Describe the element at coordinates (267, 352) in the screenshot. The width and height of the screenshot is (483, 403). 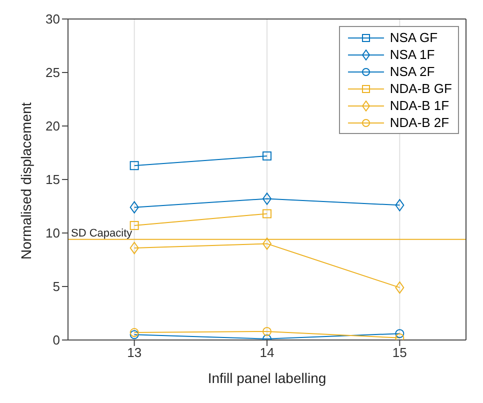
I see `x-tick-label: 14` at that location.